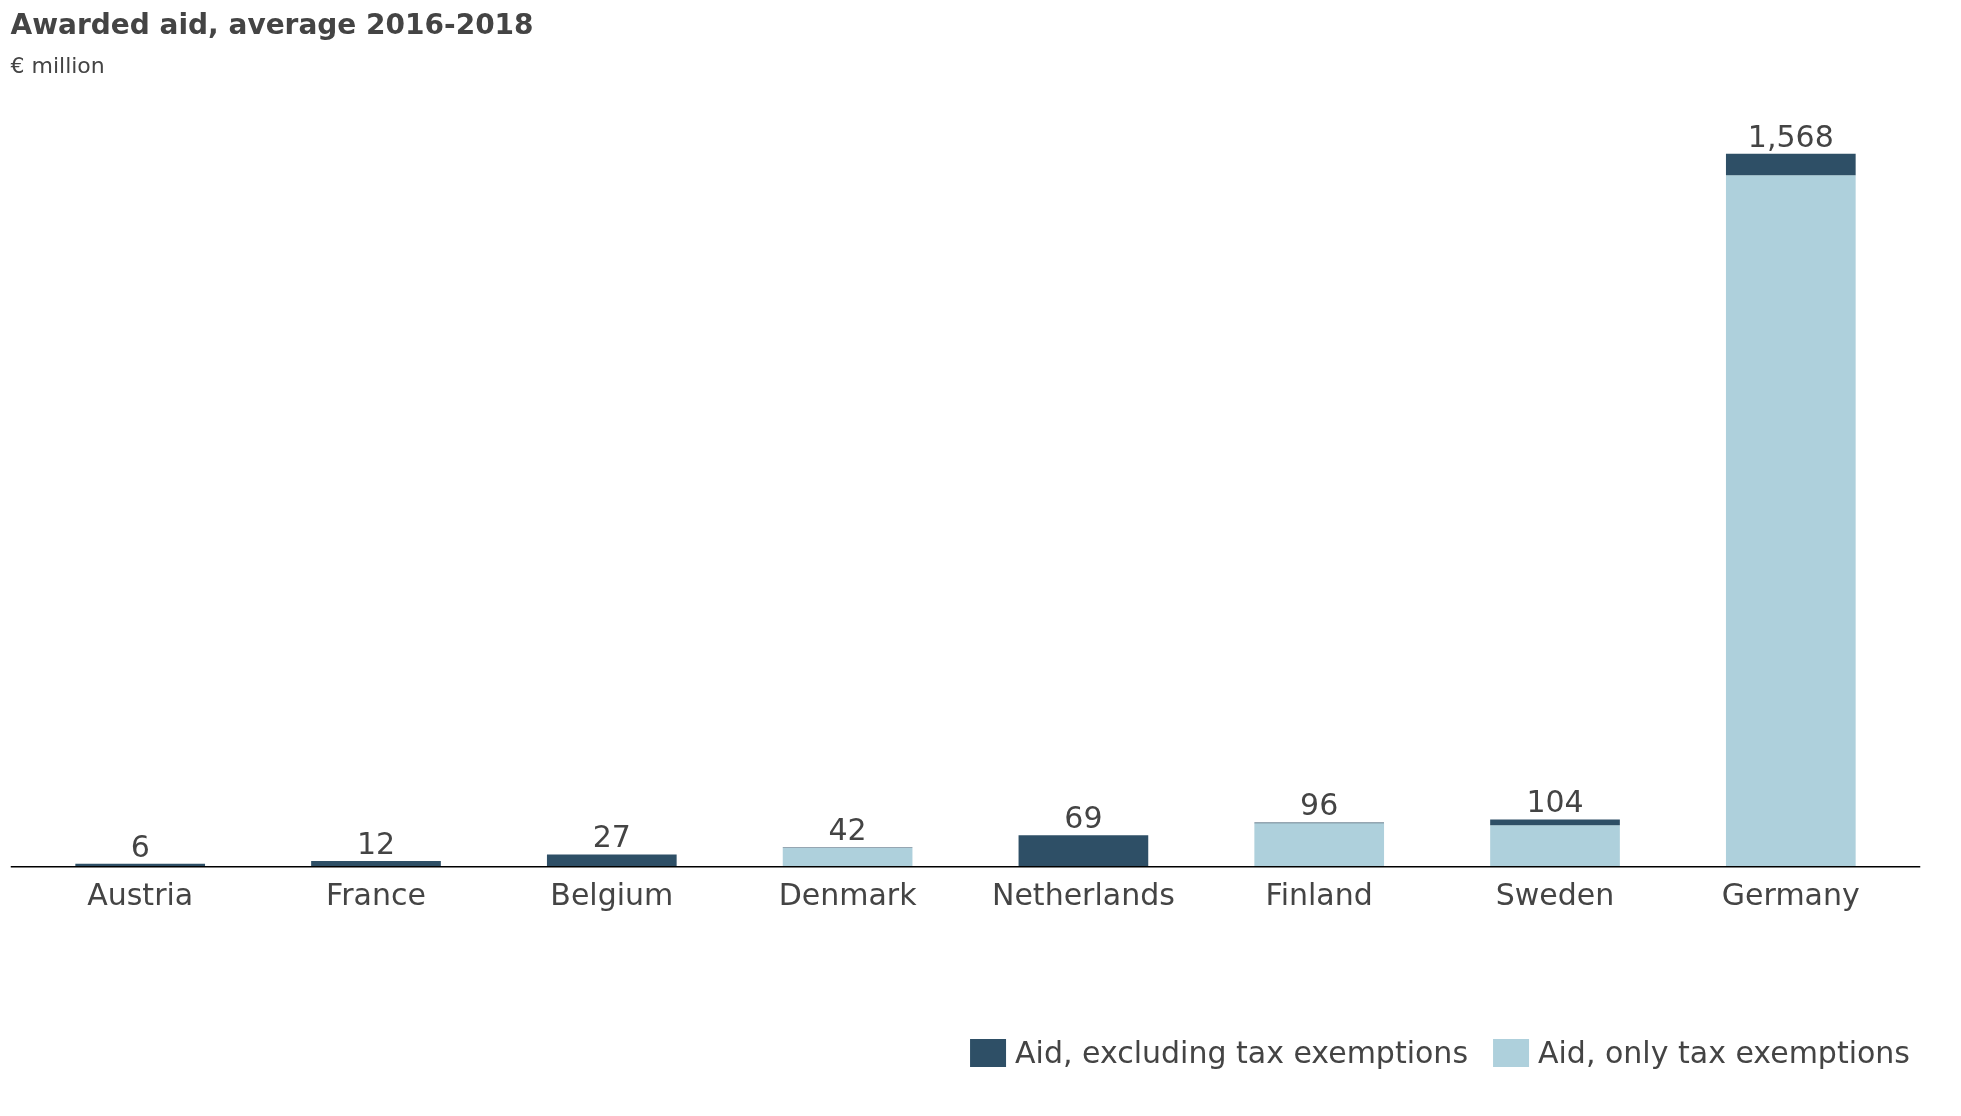  Describe the element at coordinates (1555, 802) in the screenshot. I see `annotation: 104` at that location.